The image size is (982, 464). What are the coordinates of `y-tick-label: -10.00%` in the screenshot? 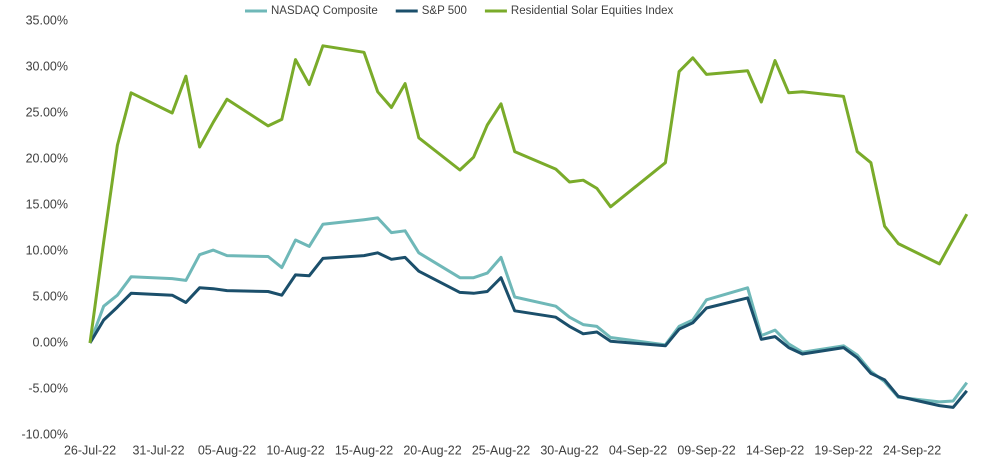 It's located at (44, 434).